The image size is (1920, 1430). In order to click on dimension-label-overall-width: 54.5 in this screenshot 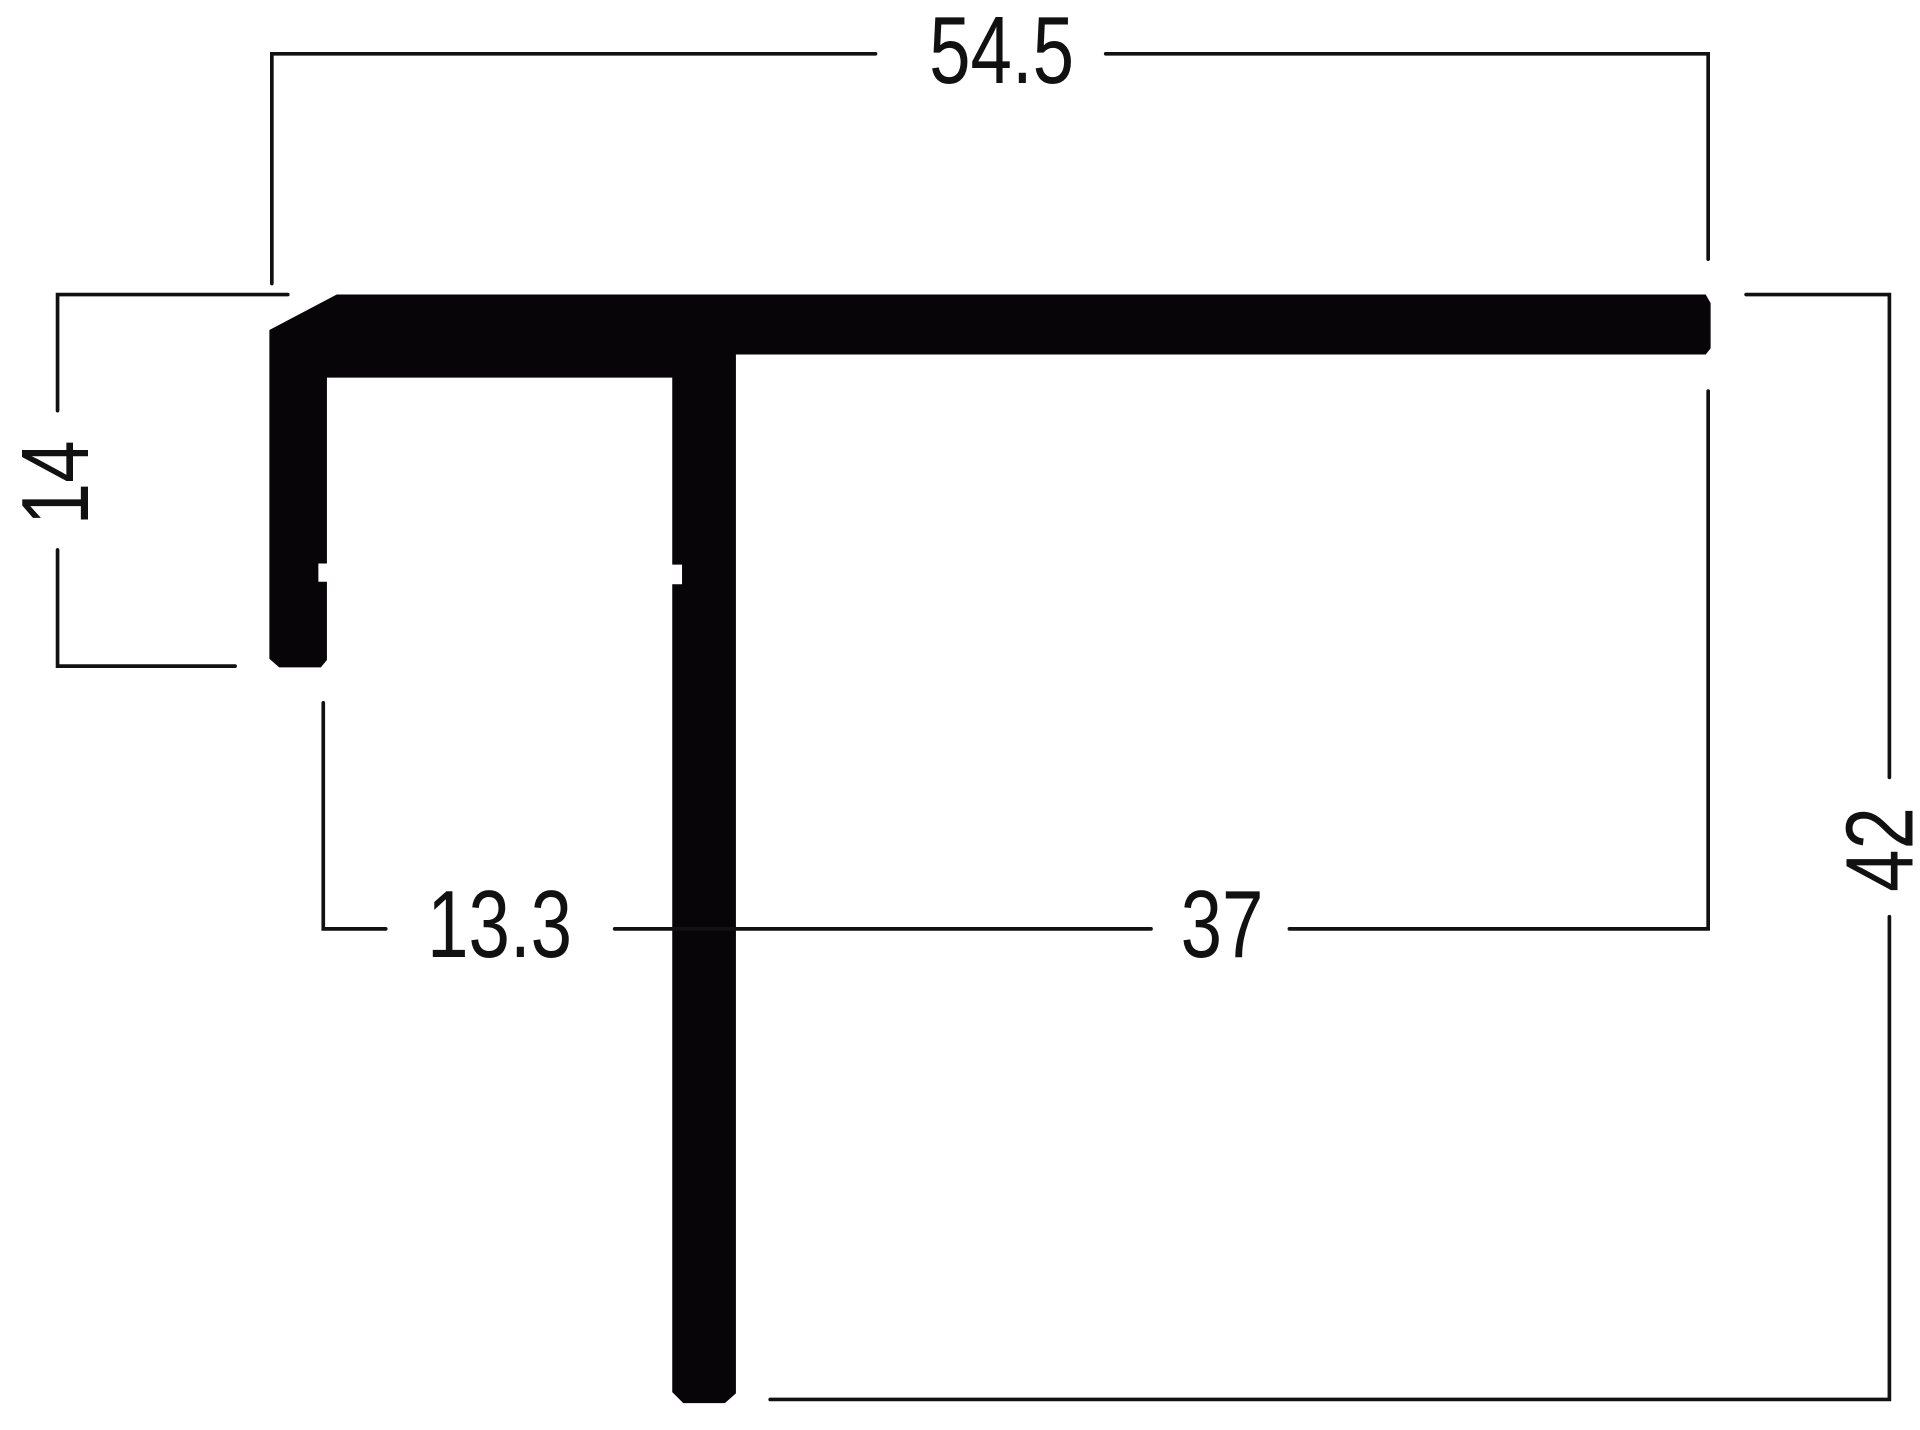, I will do `click(1001, 52)`.